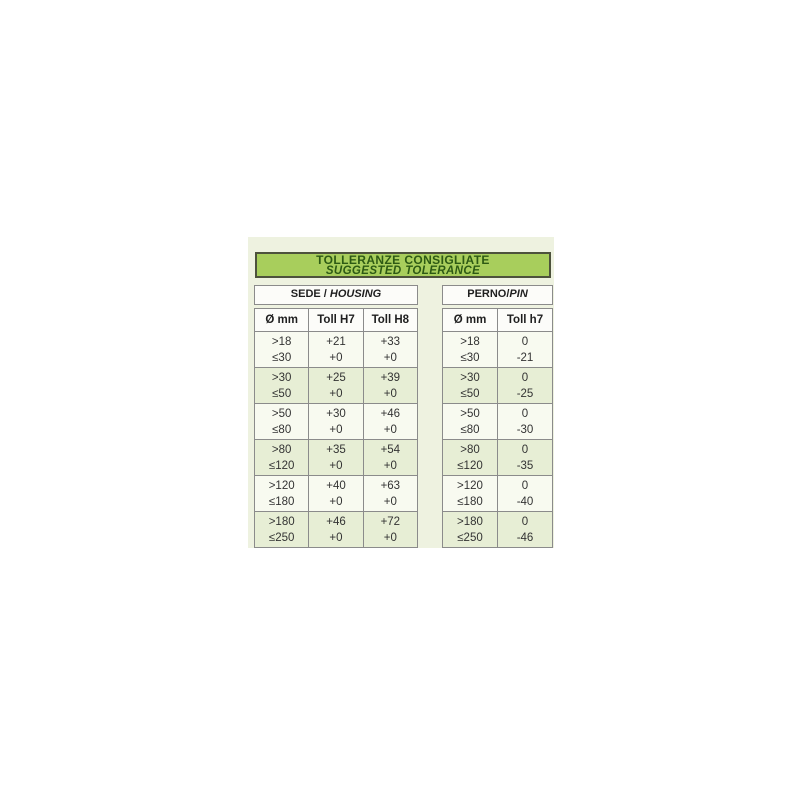 The width and height of the screenshot is (800, 800). I want to click on table-row: >30 ≤50 0 -25, so click(497, 385).